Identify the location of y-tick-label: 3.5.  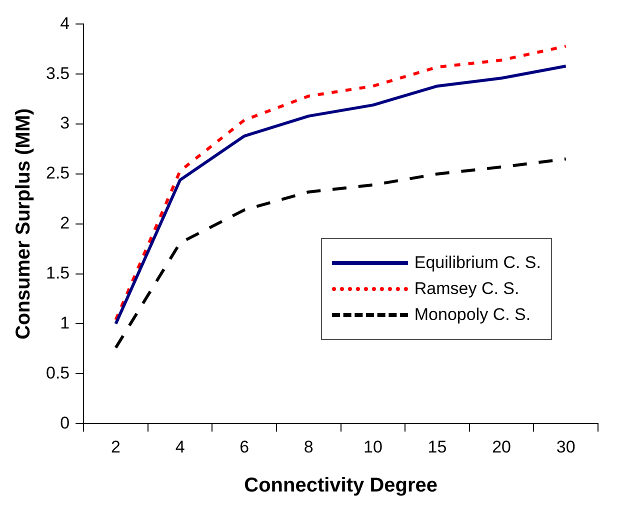
(58, 73).